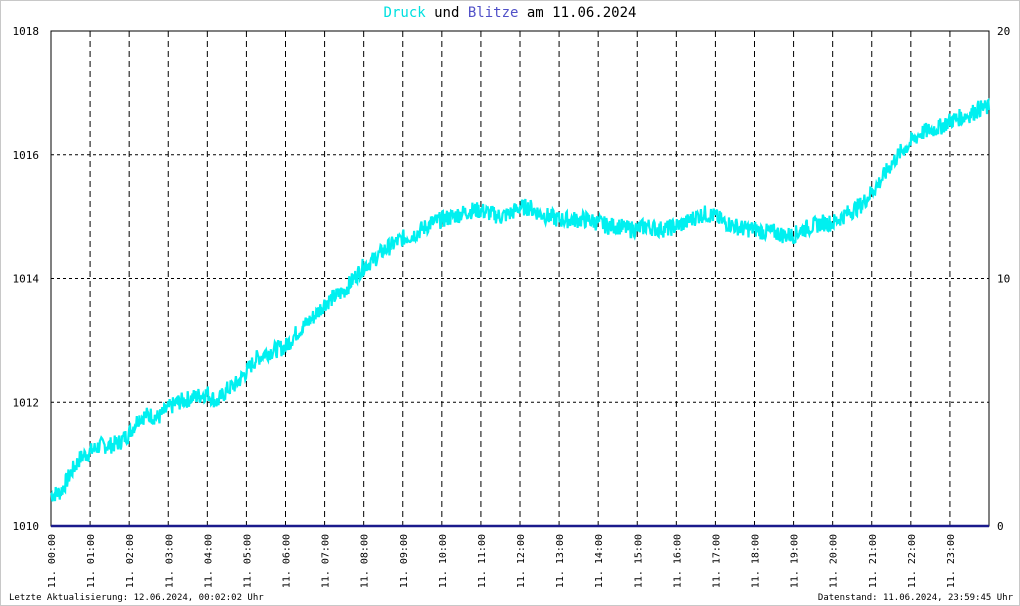  I want to click on y-left-tick-label: 1014, so click(26, 279).